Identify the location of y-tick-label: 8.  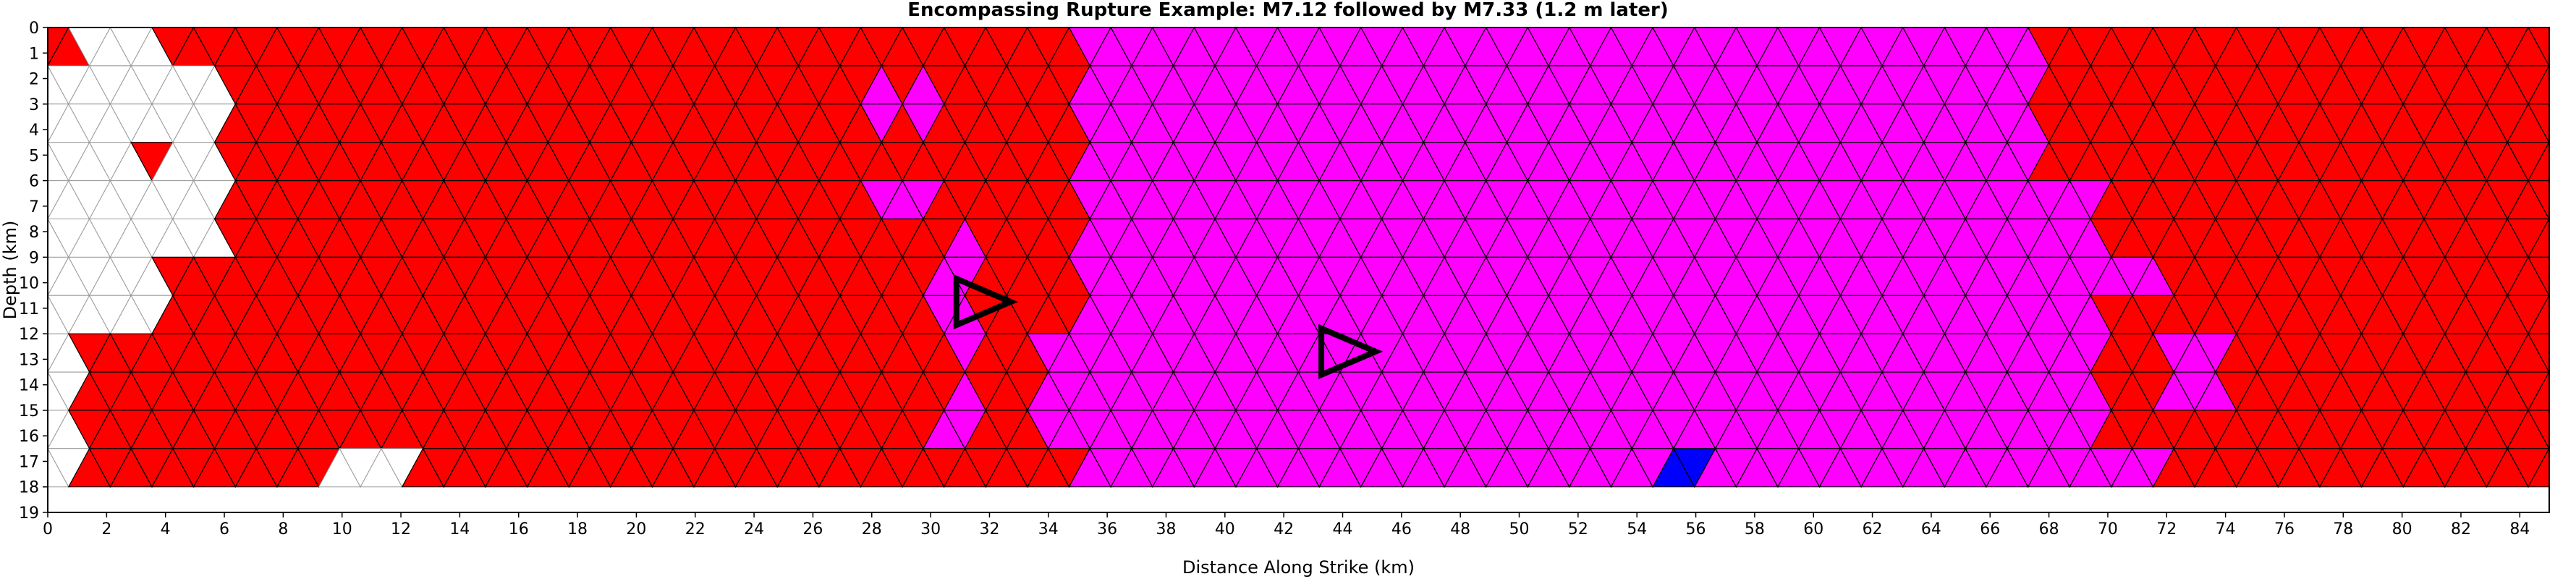
(34, 233).